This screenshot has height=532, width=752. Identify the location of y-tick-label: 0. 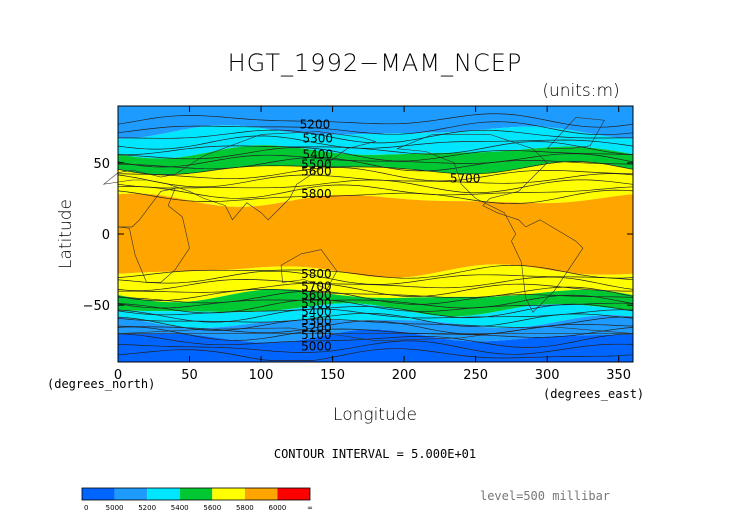
(106, 235).